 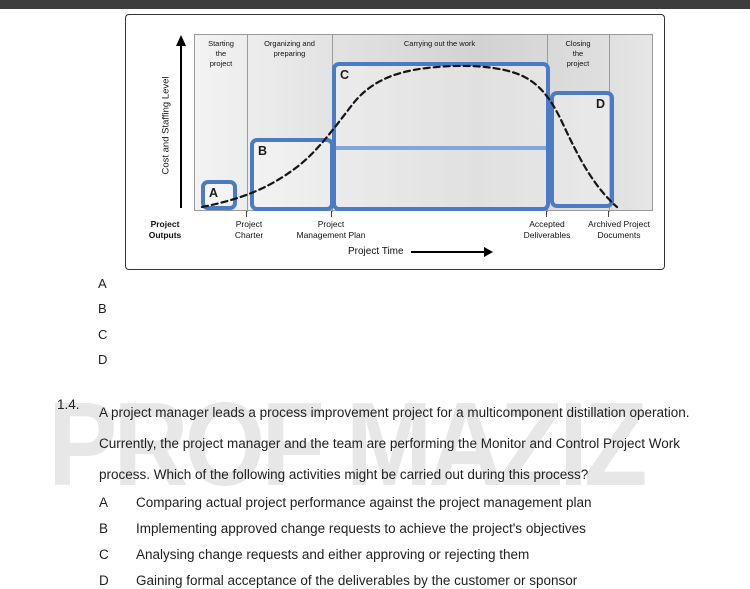 I want to click on box-a: A, so click(x=219, y=195).